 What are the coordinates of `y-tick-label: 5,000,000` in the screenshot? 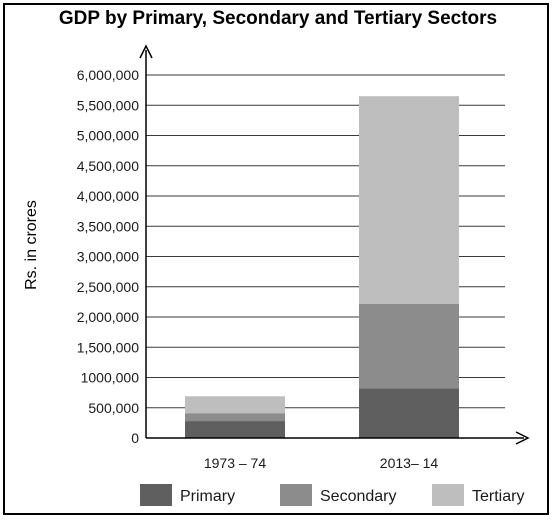 It's located at (108, 136).